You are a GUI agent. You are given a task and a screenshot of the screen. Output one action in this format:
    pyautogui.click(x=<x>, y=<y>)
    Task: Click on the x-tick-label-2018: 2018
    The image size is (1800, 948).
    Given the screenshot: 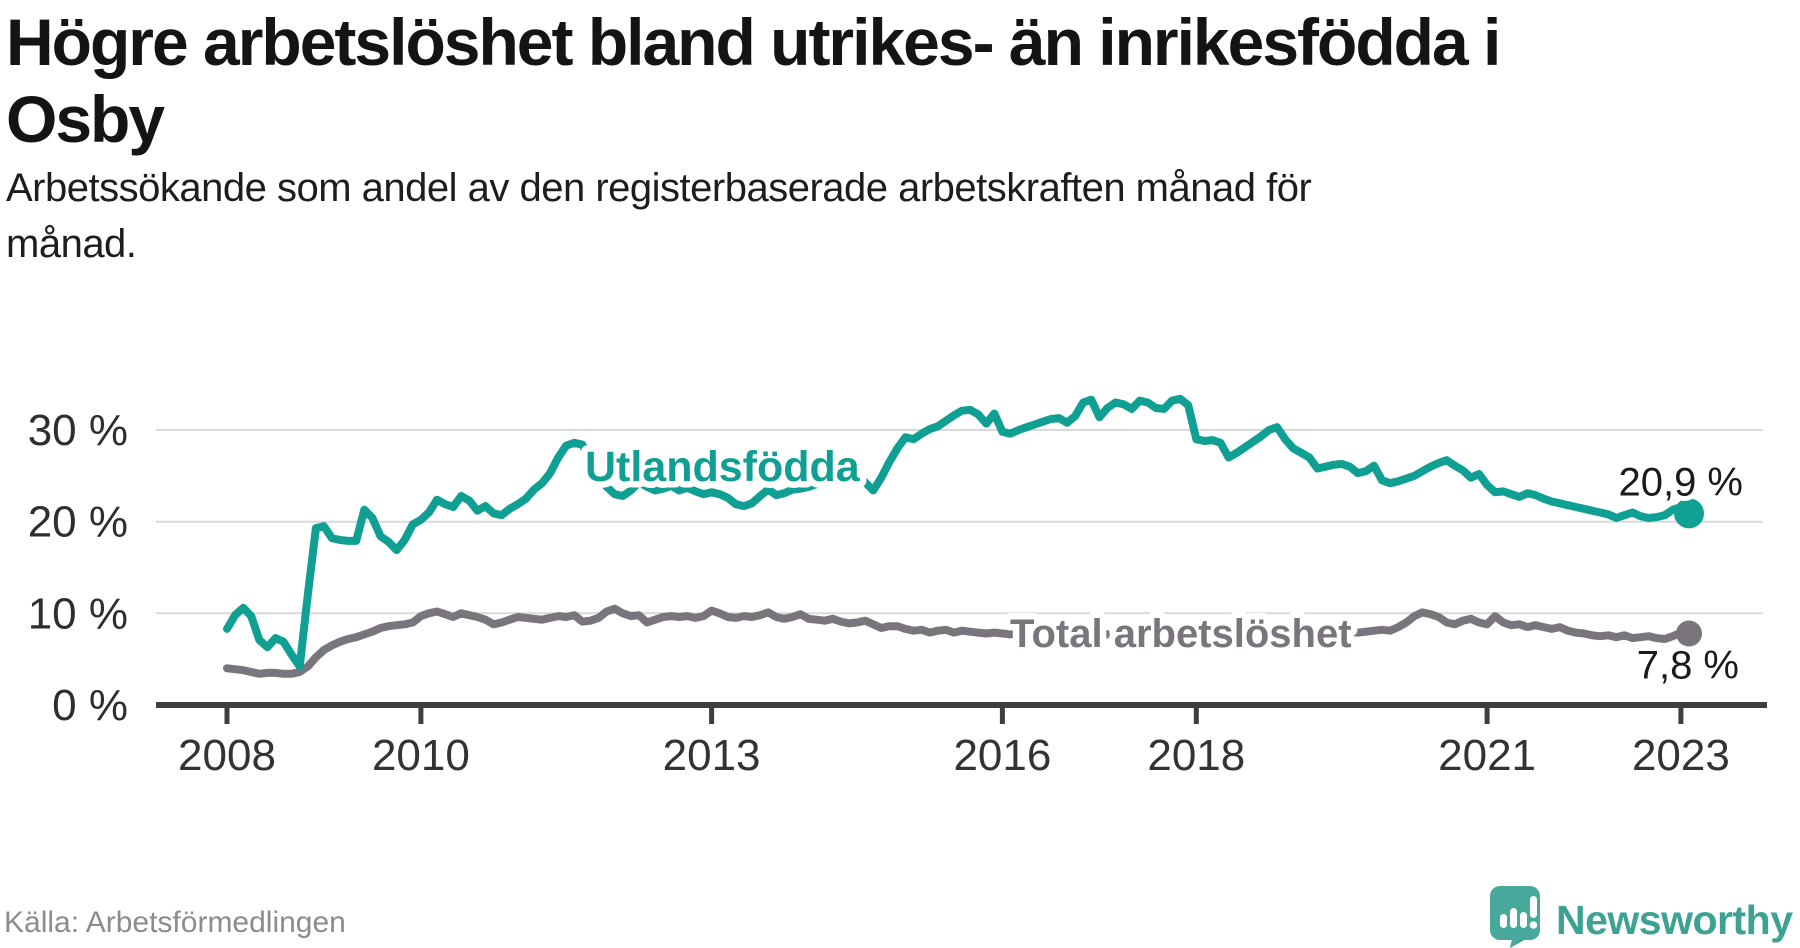 What is the action you would take?
    pyautogui.click(x=1196, y=755)
    